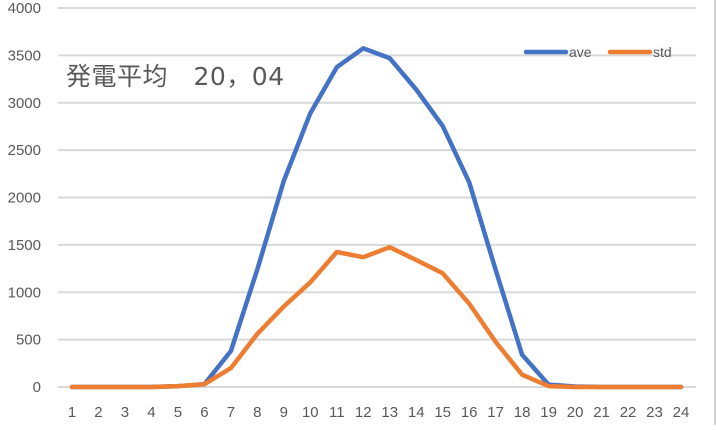  I want to click on y-tick-label: 3500, so click(24, 55).